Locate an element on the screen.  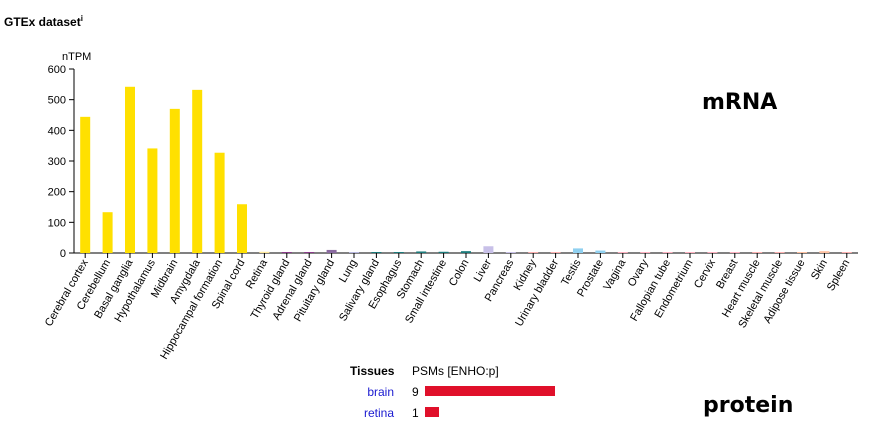
bar-pancreas is located at coordinates (510, 252).